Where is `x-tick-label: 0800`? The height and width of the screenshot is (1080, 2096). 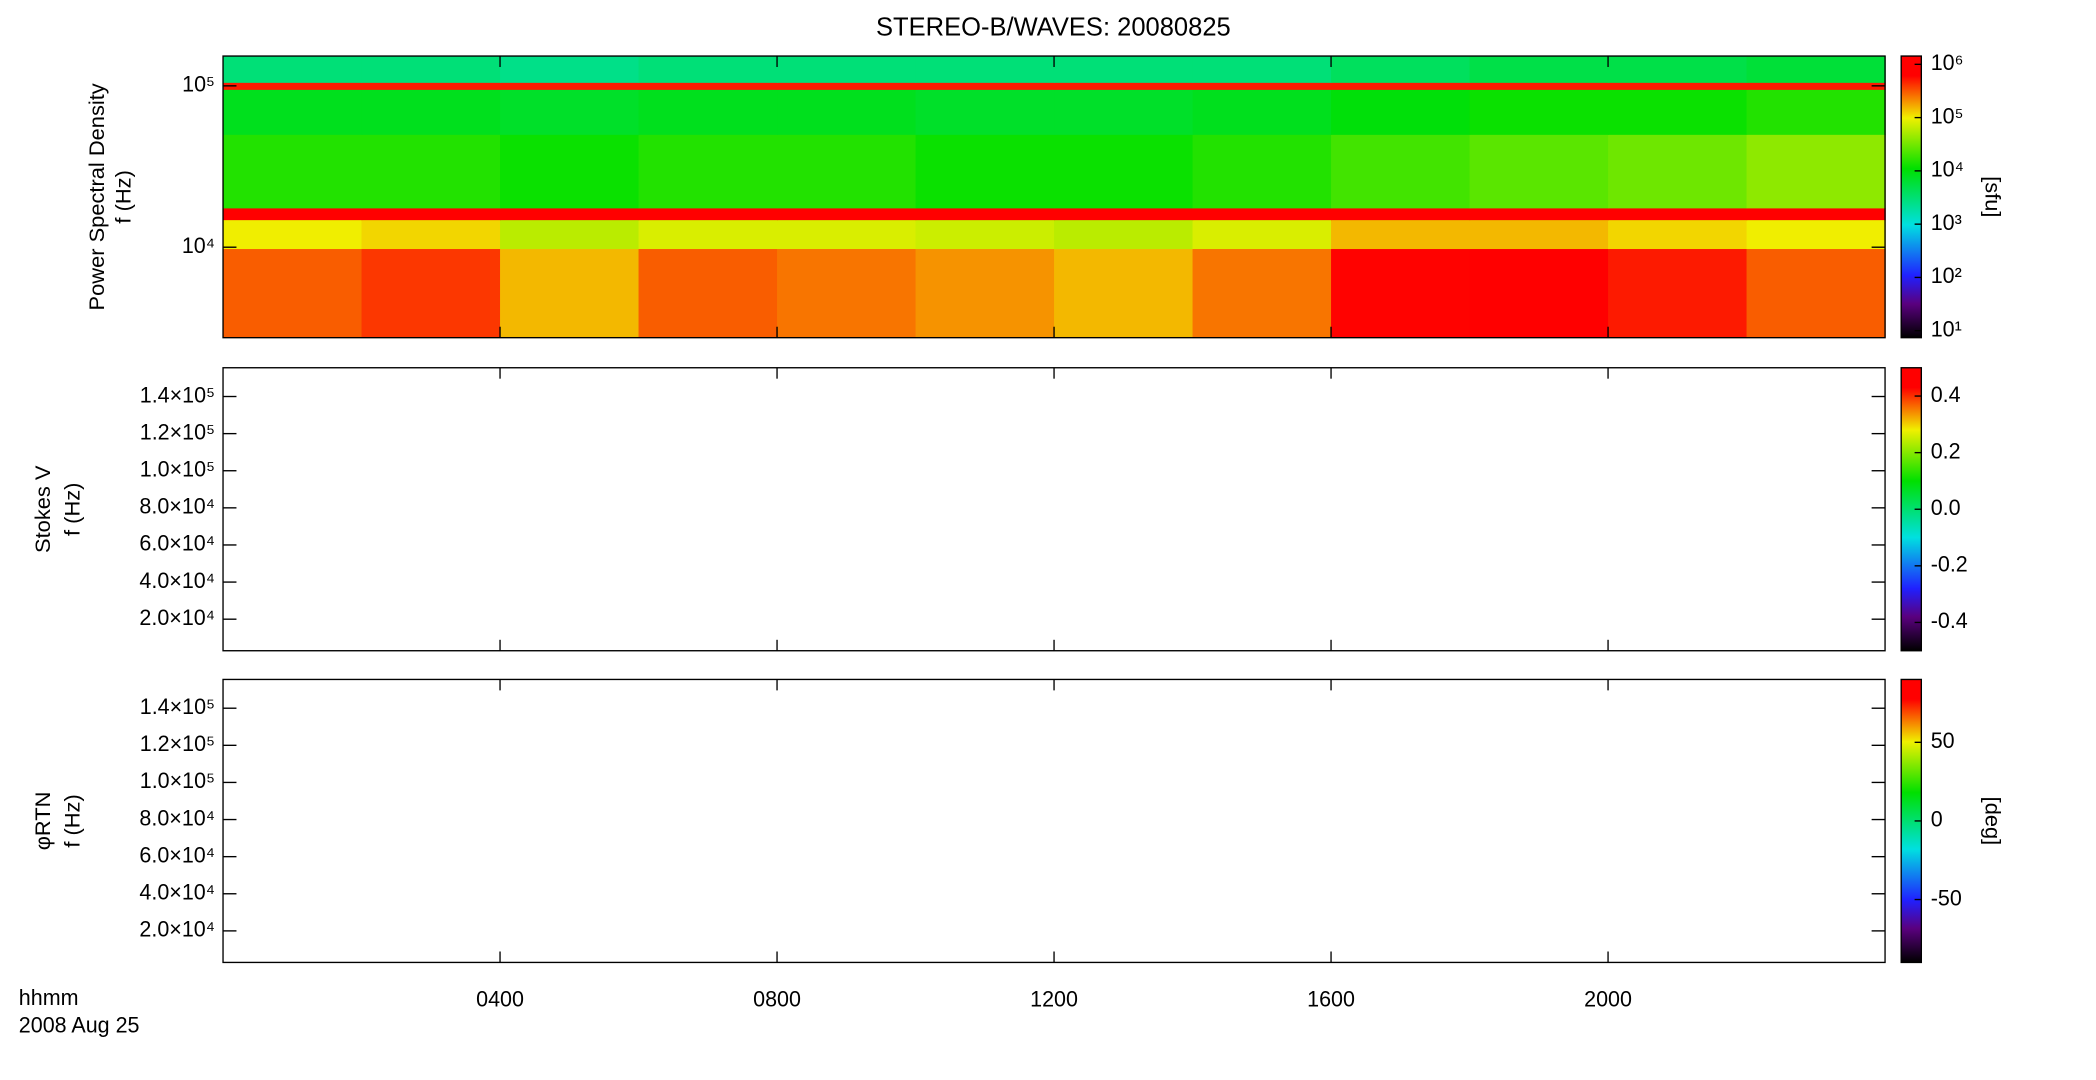
x-tick-label: 0800 is located at coordinates (777, 998).